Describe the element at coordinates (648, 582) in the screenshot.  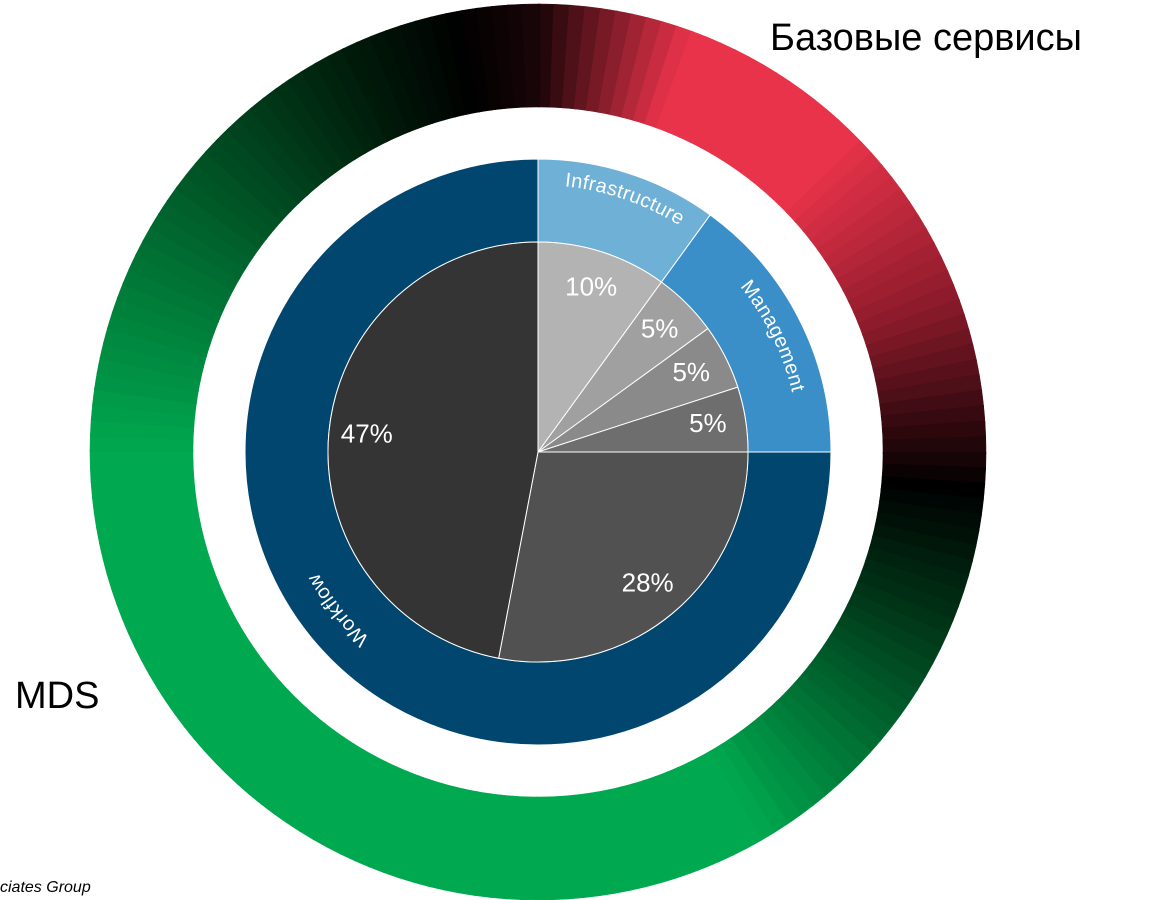
I see `value-label: 28%` at that location.